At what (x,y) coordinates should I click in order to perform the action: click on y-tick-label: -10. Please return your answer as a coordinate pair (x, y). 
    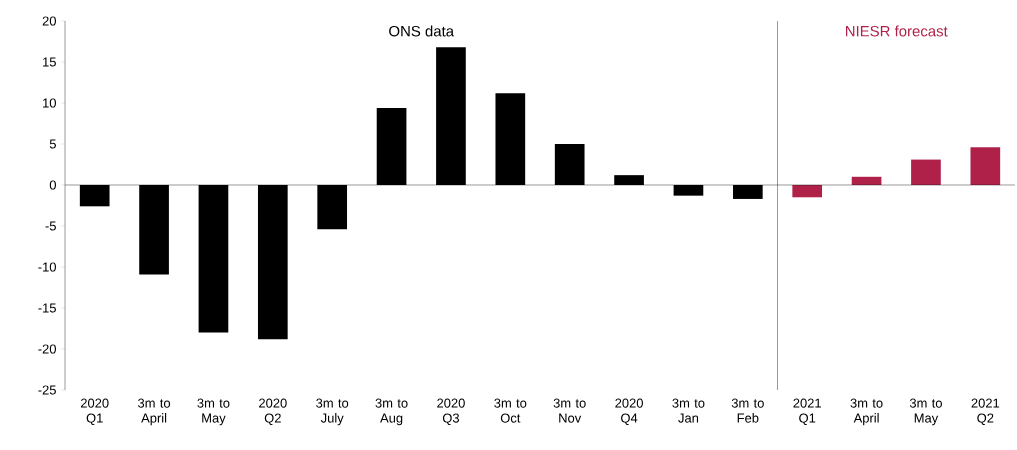
    Looking at the image, I should click on (47, 267).